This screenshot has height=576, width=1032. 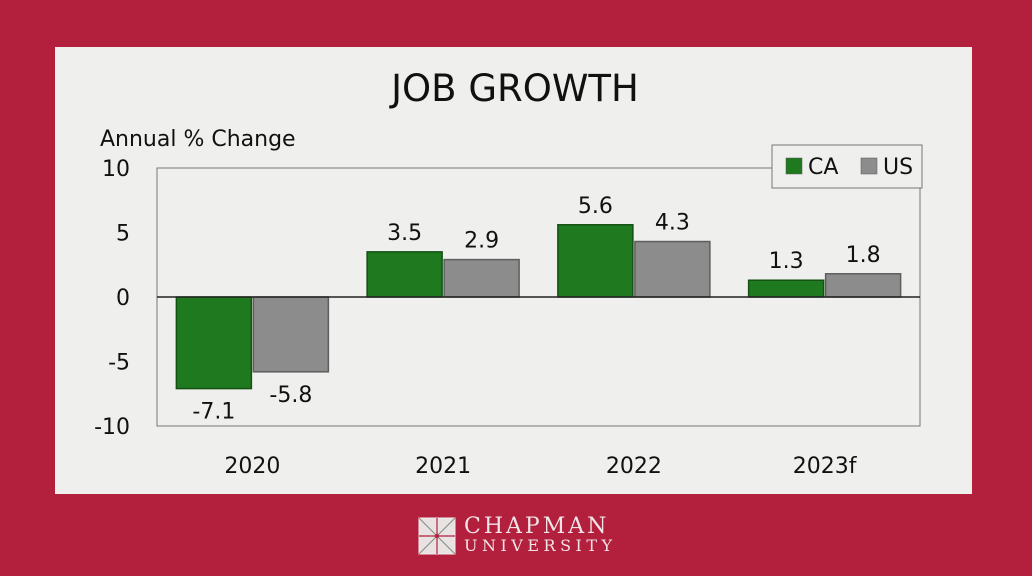 I want to click on y-tick-label: -5, so click(x=119, y=363).